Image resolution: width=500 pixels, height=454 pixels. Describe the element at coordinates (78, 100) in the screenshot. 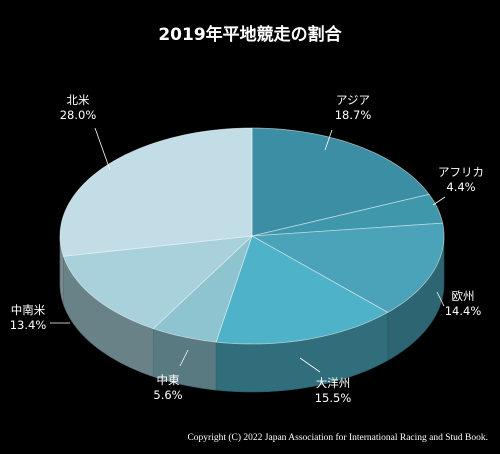

I see `slice-label-6: 北米` at that location.